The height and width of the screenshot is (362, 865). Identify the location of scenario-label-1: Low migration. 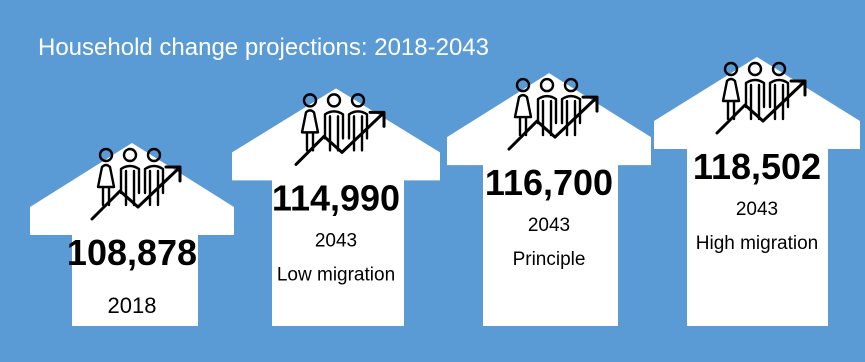
(336, 274).